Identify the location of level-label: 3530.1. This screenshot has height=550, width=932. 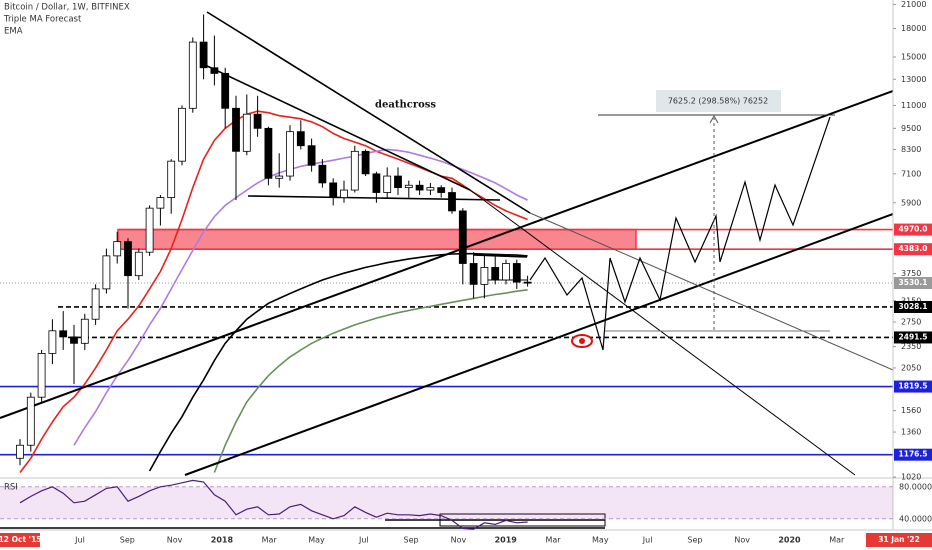
(913, 282).